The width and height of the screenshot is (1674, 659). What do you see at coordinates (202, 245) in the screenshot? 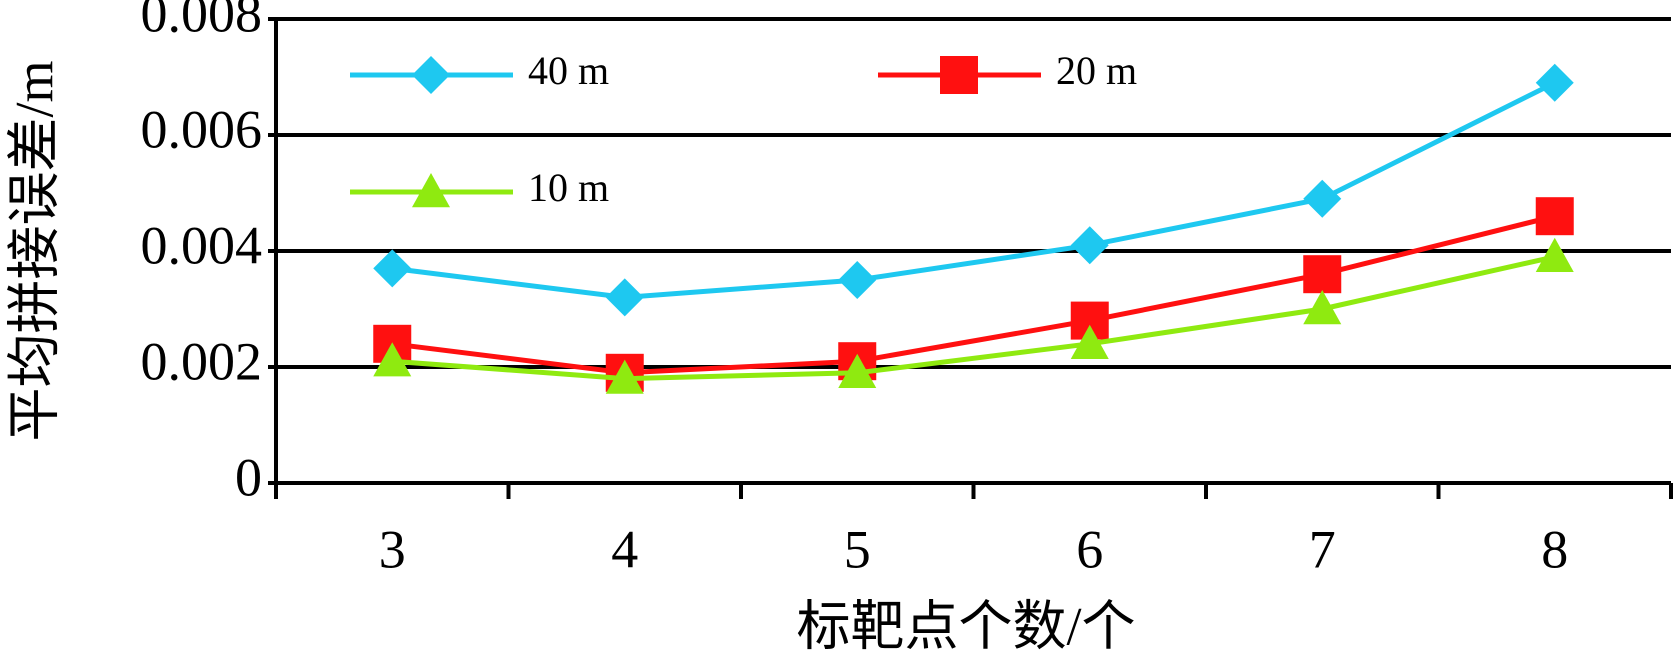
I see `y-tick-label: 0.004` at bounding box center [202, 245].